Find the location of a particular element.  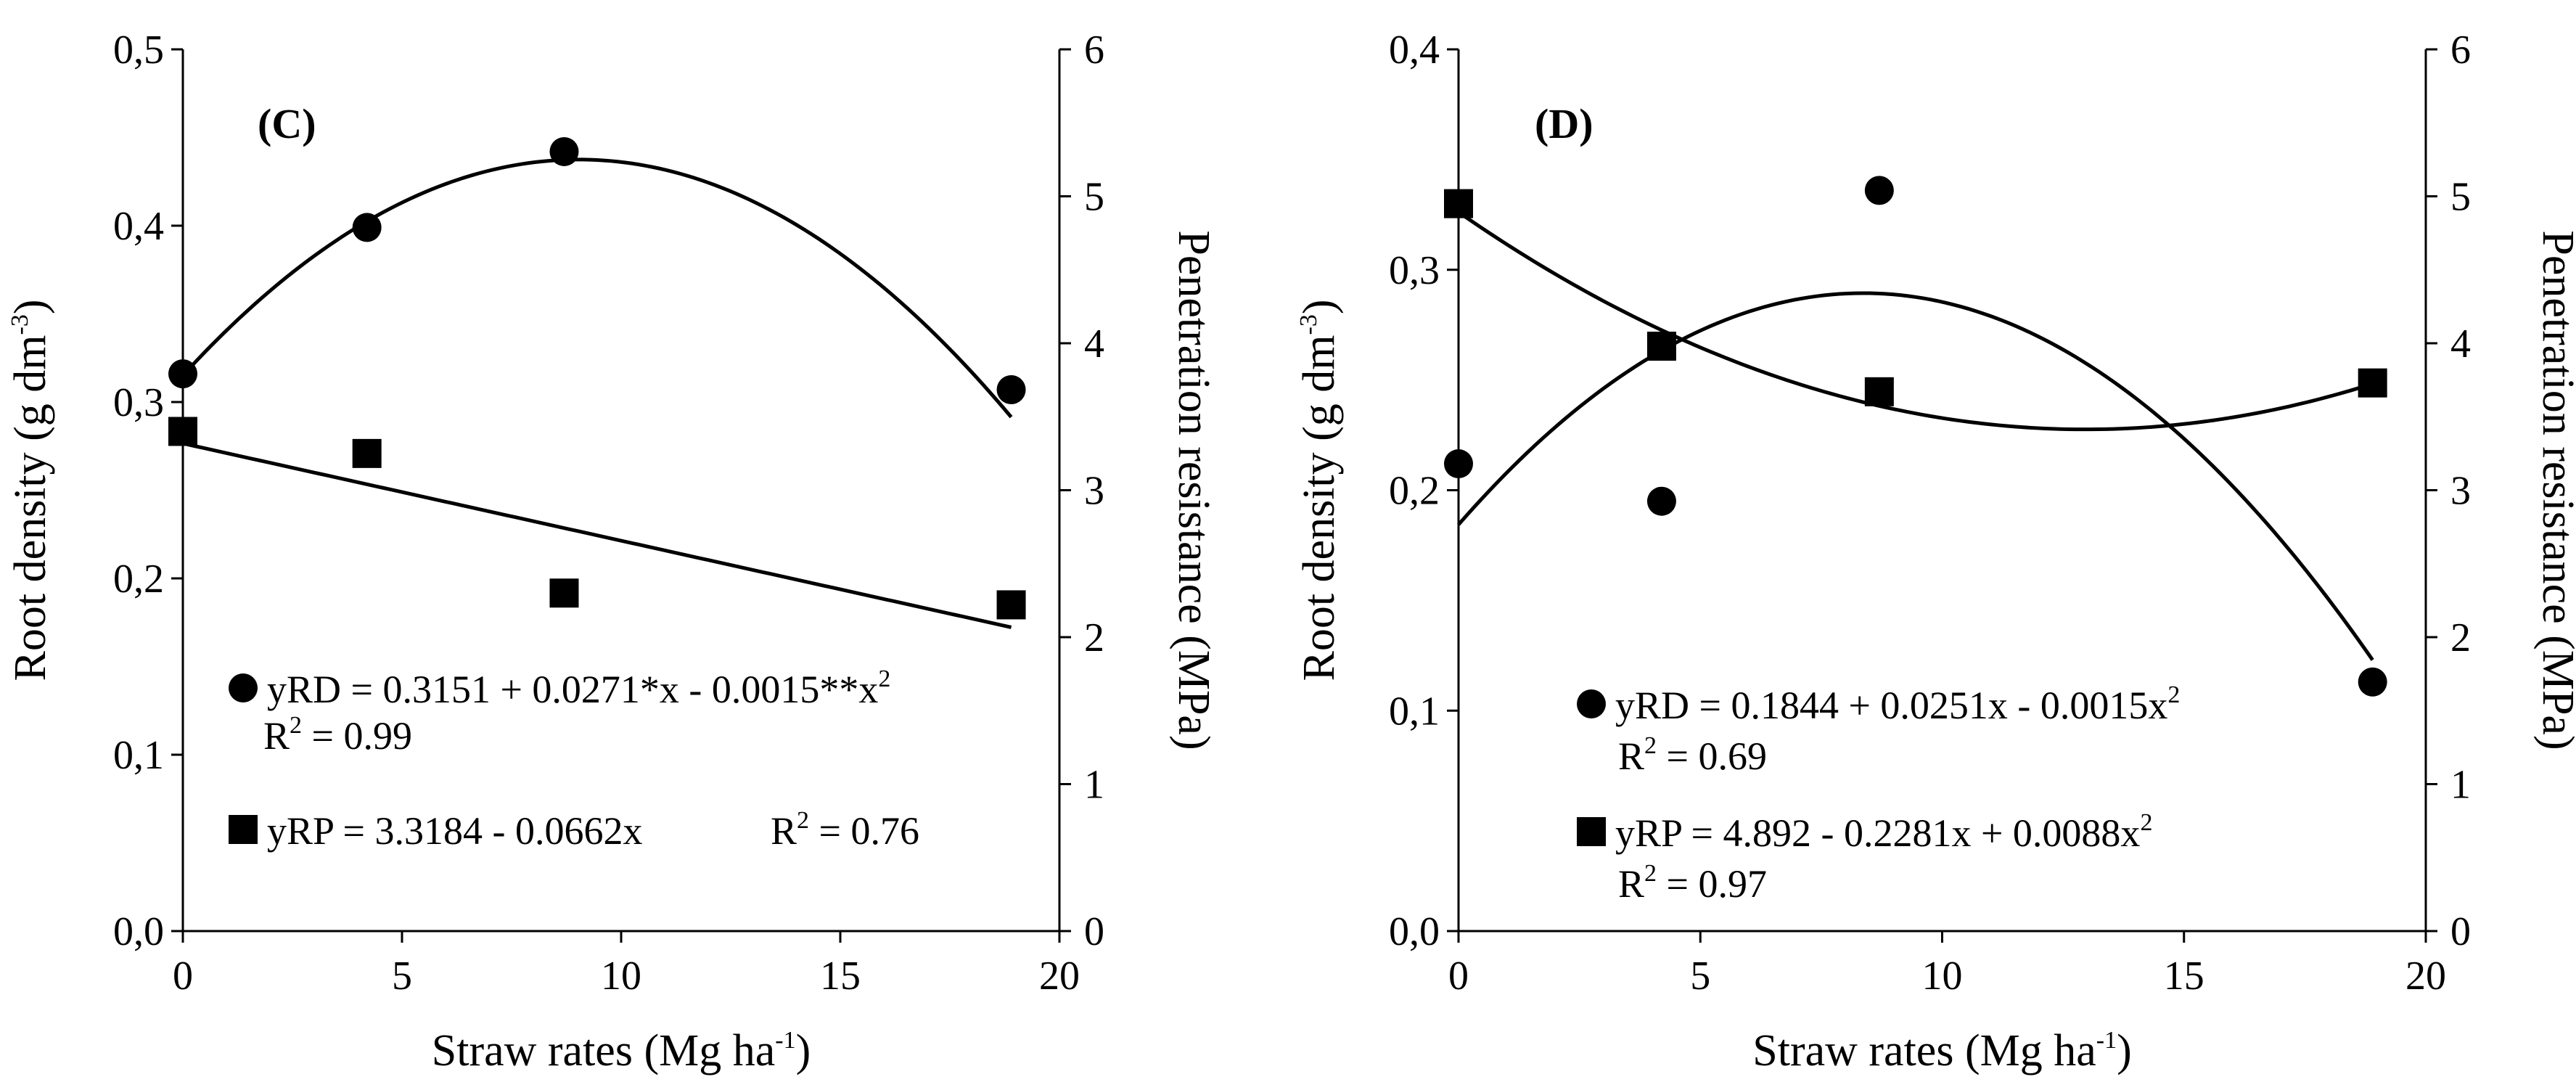

legend-r2: R2 = 0.76 is located at coordinates (845, 830).